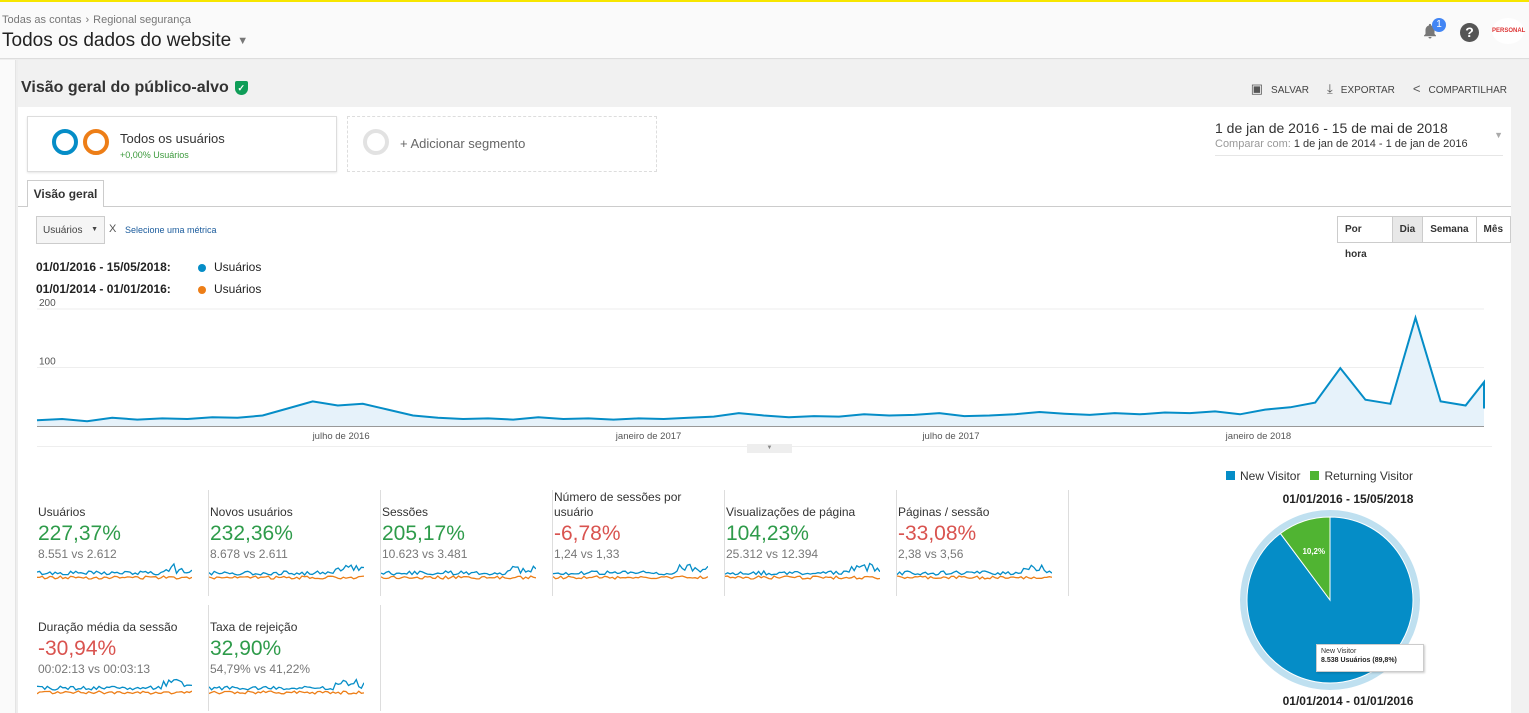 This screenshot has height=713, width=1529. What do you see at coordinates (467, 543) in the screenshot?
I see `metric-card: Sessões 205,17% 10.623 vs 3.481` at bounding box center [467, 543].